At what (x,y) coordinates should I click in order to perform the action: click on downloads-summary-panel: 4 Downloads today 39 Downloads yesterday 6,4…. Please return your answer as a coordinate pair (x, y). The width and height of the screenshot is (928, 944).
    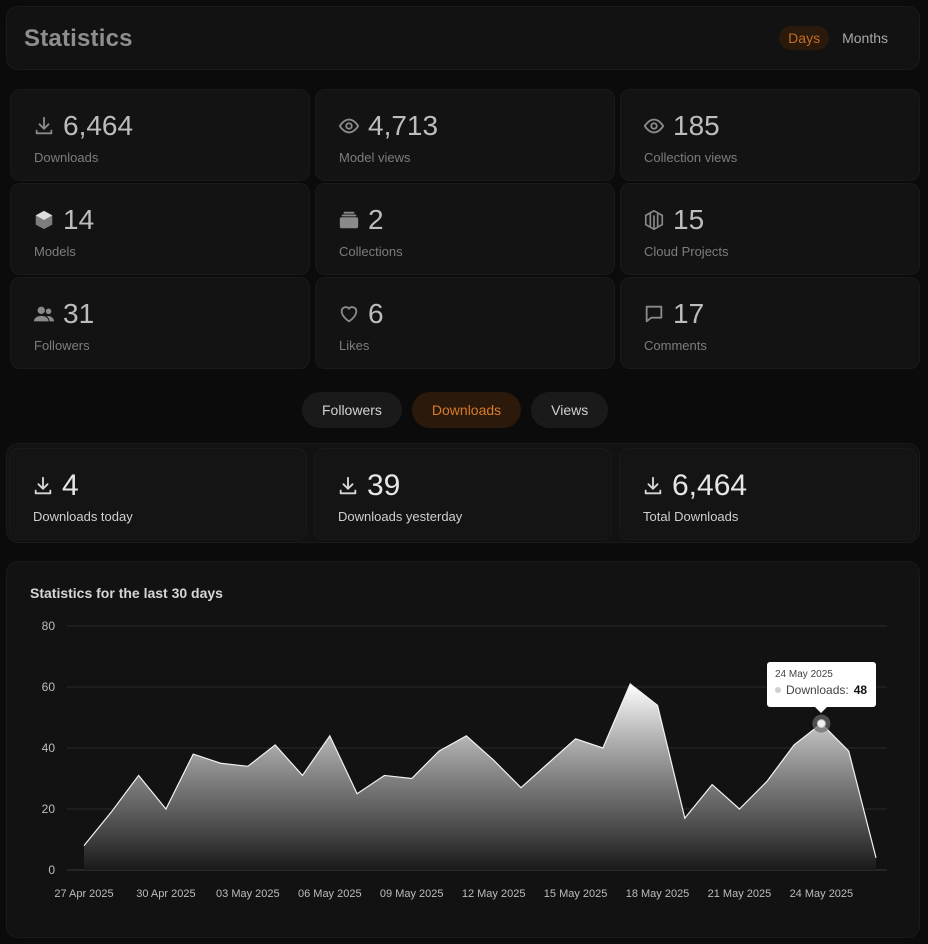
    Looking at the image, I should click on (463, 493).